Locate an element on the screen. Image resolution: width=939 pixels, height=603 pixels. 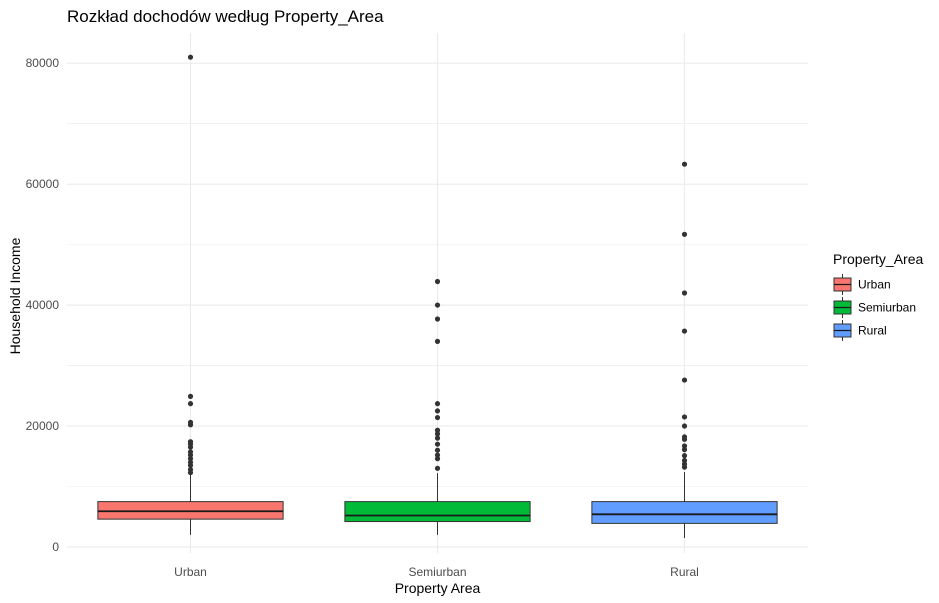
y-tick-label: 80000 is located at coordinates (43, 63).